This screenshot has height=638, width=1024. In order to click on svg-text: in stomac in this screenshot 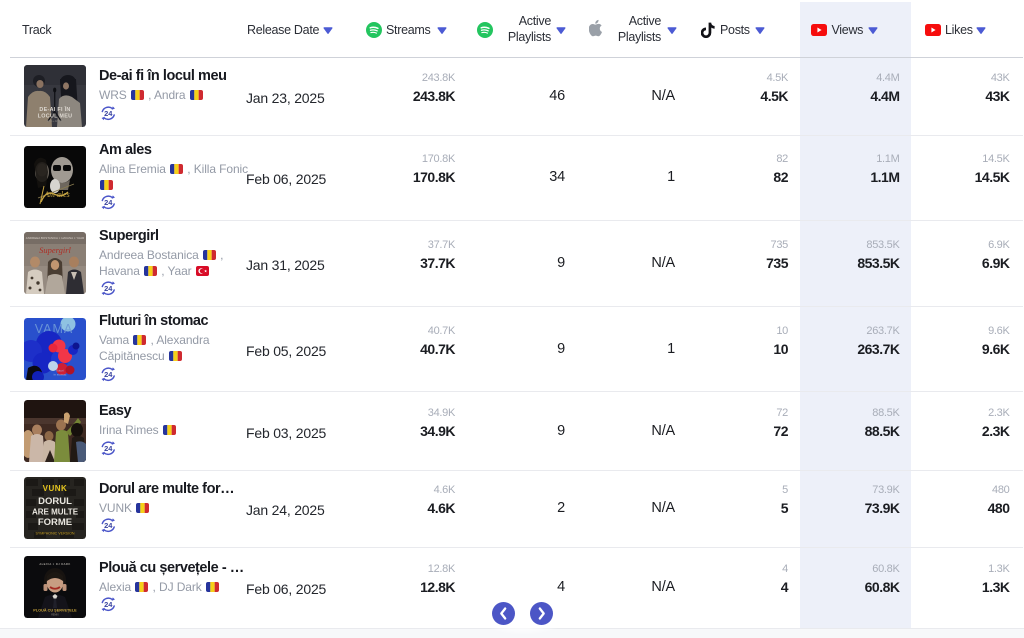, I will do `click(60, 374)`.